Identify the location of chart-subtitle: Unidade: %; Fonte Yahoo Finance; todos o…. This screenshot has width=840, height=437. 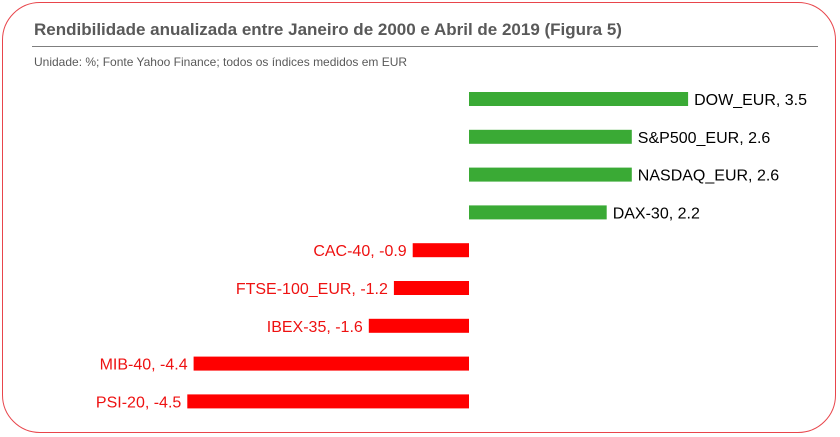
(221, 62).